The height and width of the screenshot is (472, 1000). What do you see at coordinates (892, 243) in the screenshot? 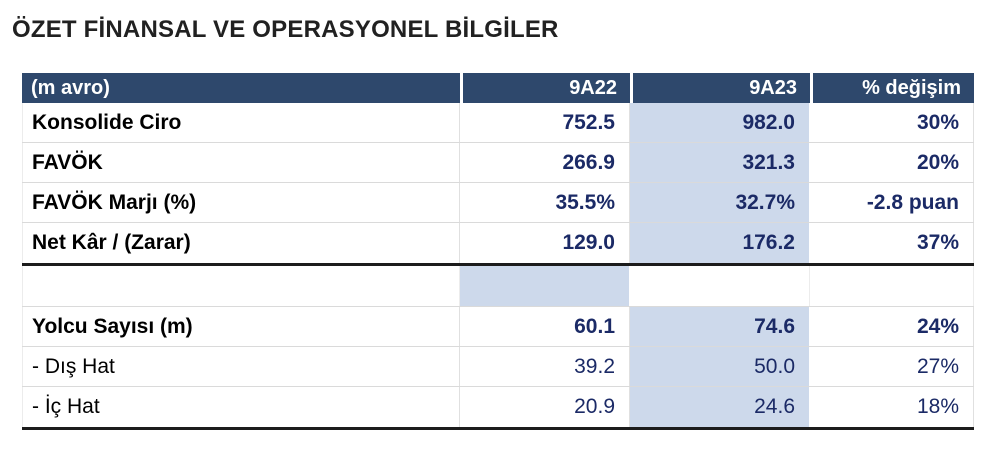
I see `value-change: 37%` at bounding box center [892, 243].